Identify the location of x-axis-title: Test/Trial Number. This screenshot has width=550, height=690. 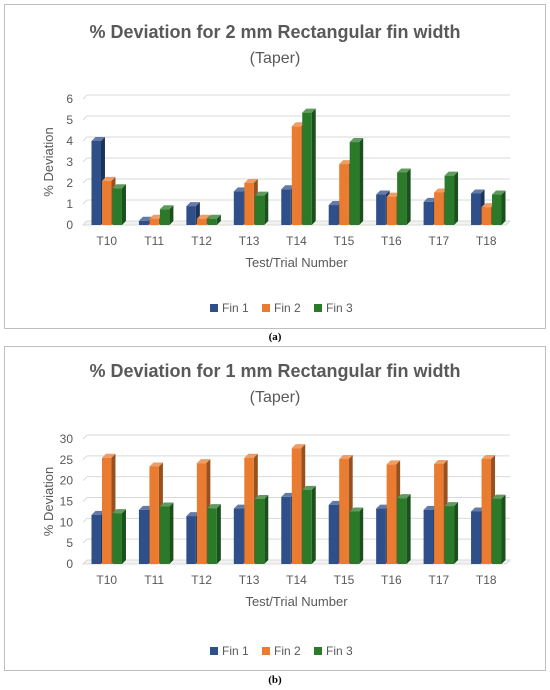
(296, 262).